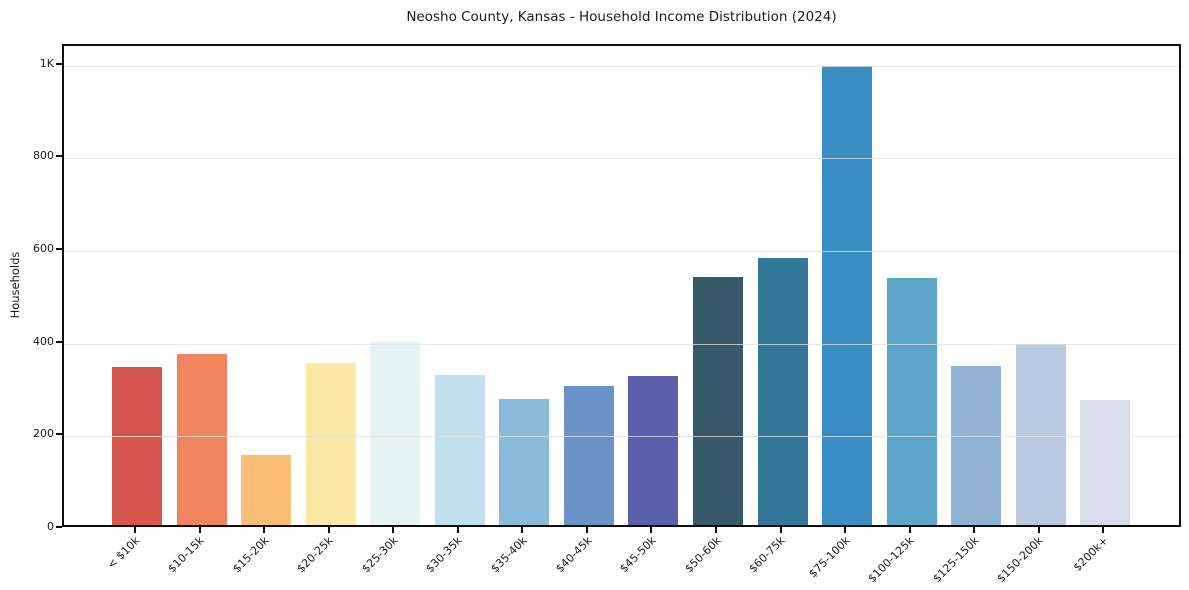 The height and width of the screenshot is (590, 1189). What do you see at coordinates (43, 434) in the screenshot?
I see `y-tick-label: 200` at bounding box center [43, 434].